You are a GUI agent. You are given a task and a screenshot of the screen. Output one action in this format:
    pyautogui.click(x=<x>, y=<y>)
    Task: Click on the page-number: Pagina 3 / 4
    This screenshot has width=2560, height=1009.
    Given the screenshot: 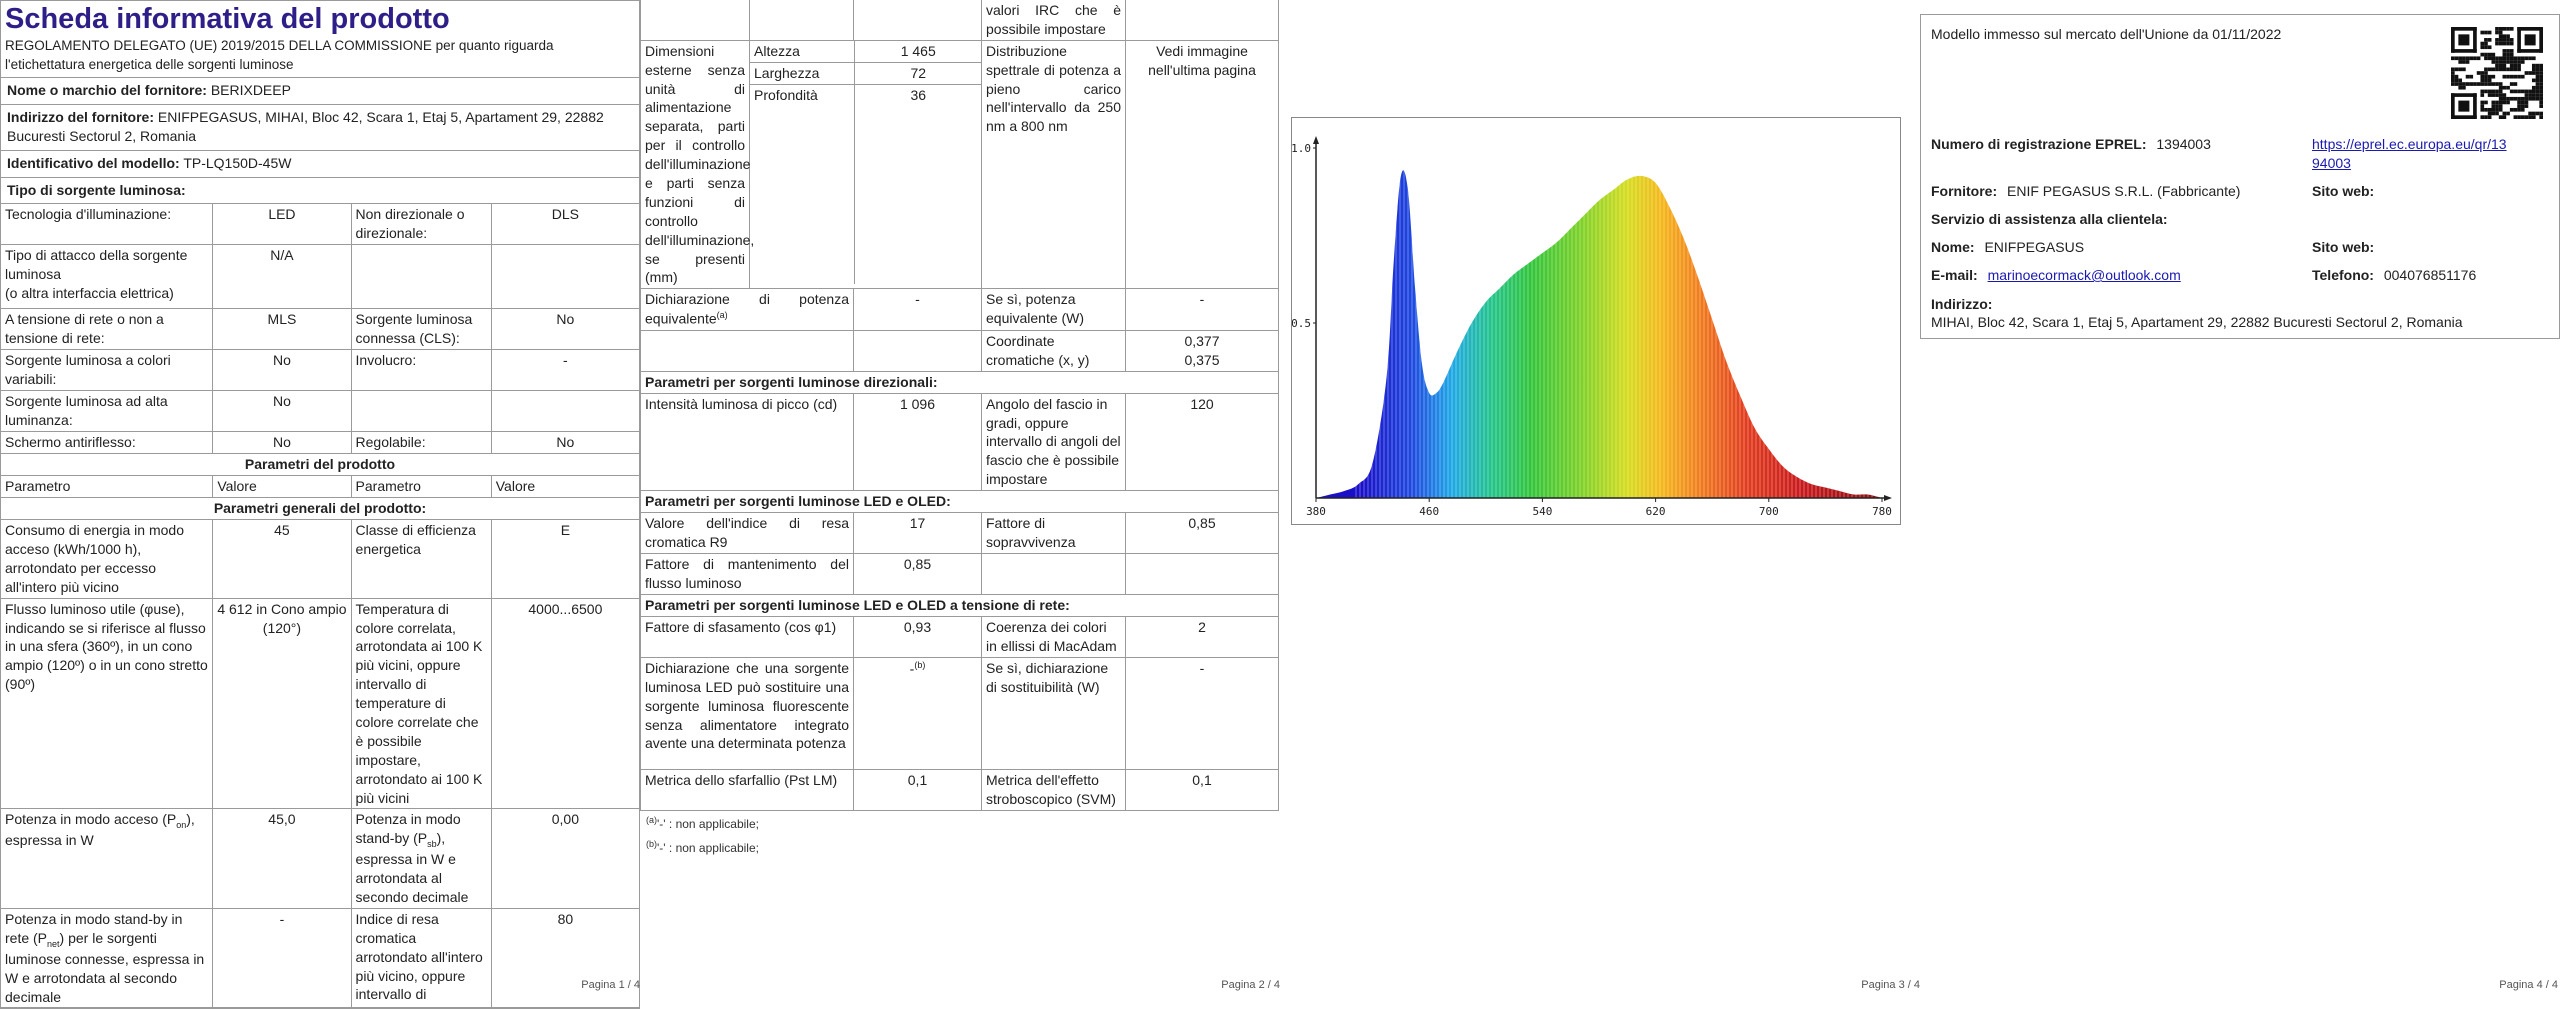 What is the action you would take?
    pyautogui.click(x=1890, y=985)
    